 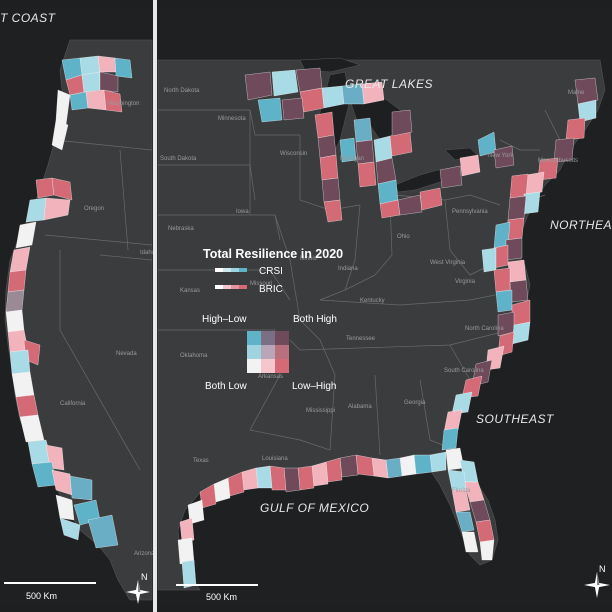 What do you see at coordinates (389, 84) in the screenshot?
I see `region-label-great-lakes: GREAT LAKES` at bounding box center [389, 84].